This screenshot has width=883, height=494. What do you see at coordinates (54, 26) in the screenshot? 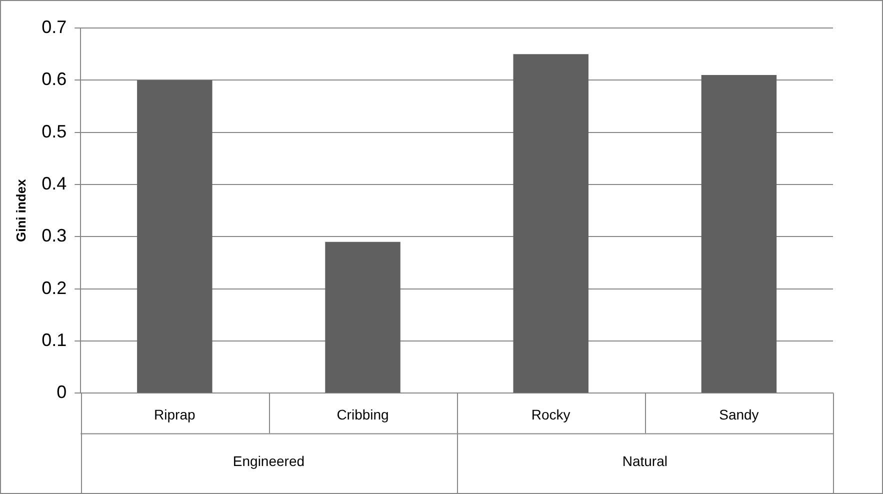
I see `y-tick-label: 0.7` at bounding box center [54, 26].